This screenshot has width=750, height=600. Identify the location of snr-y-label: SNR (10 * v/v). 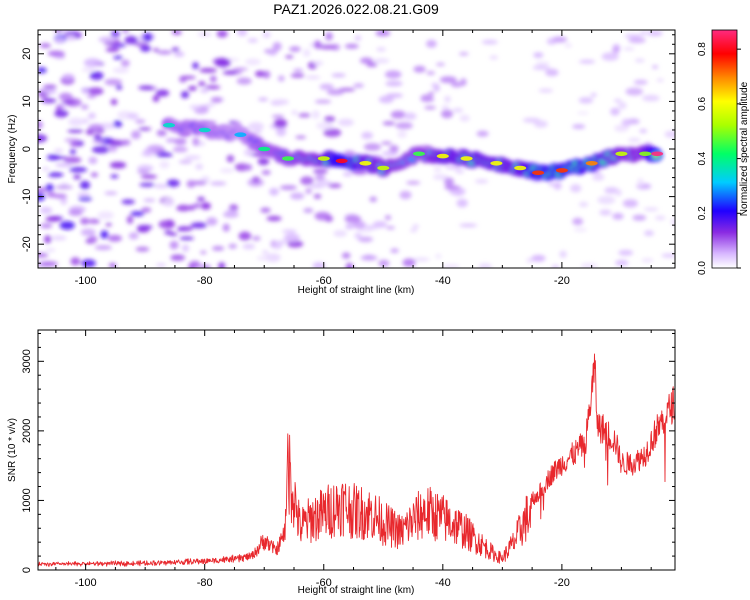
(12, 450).